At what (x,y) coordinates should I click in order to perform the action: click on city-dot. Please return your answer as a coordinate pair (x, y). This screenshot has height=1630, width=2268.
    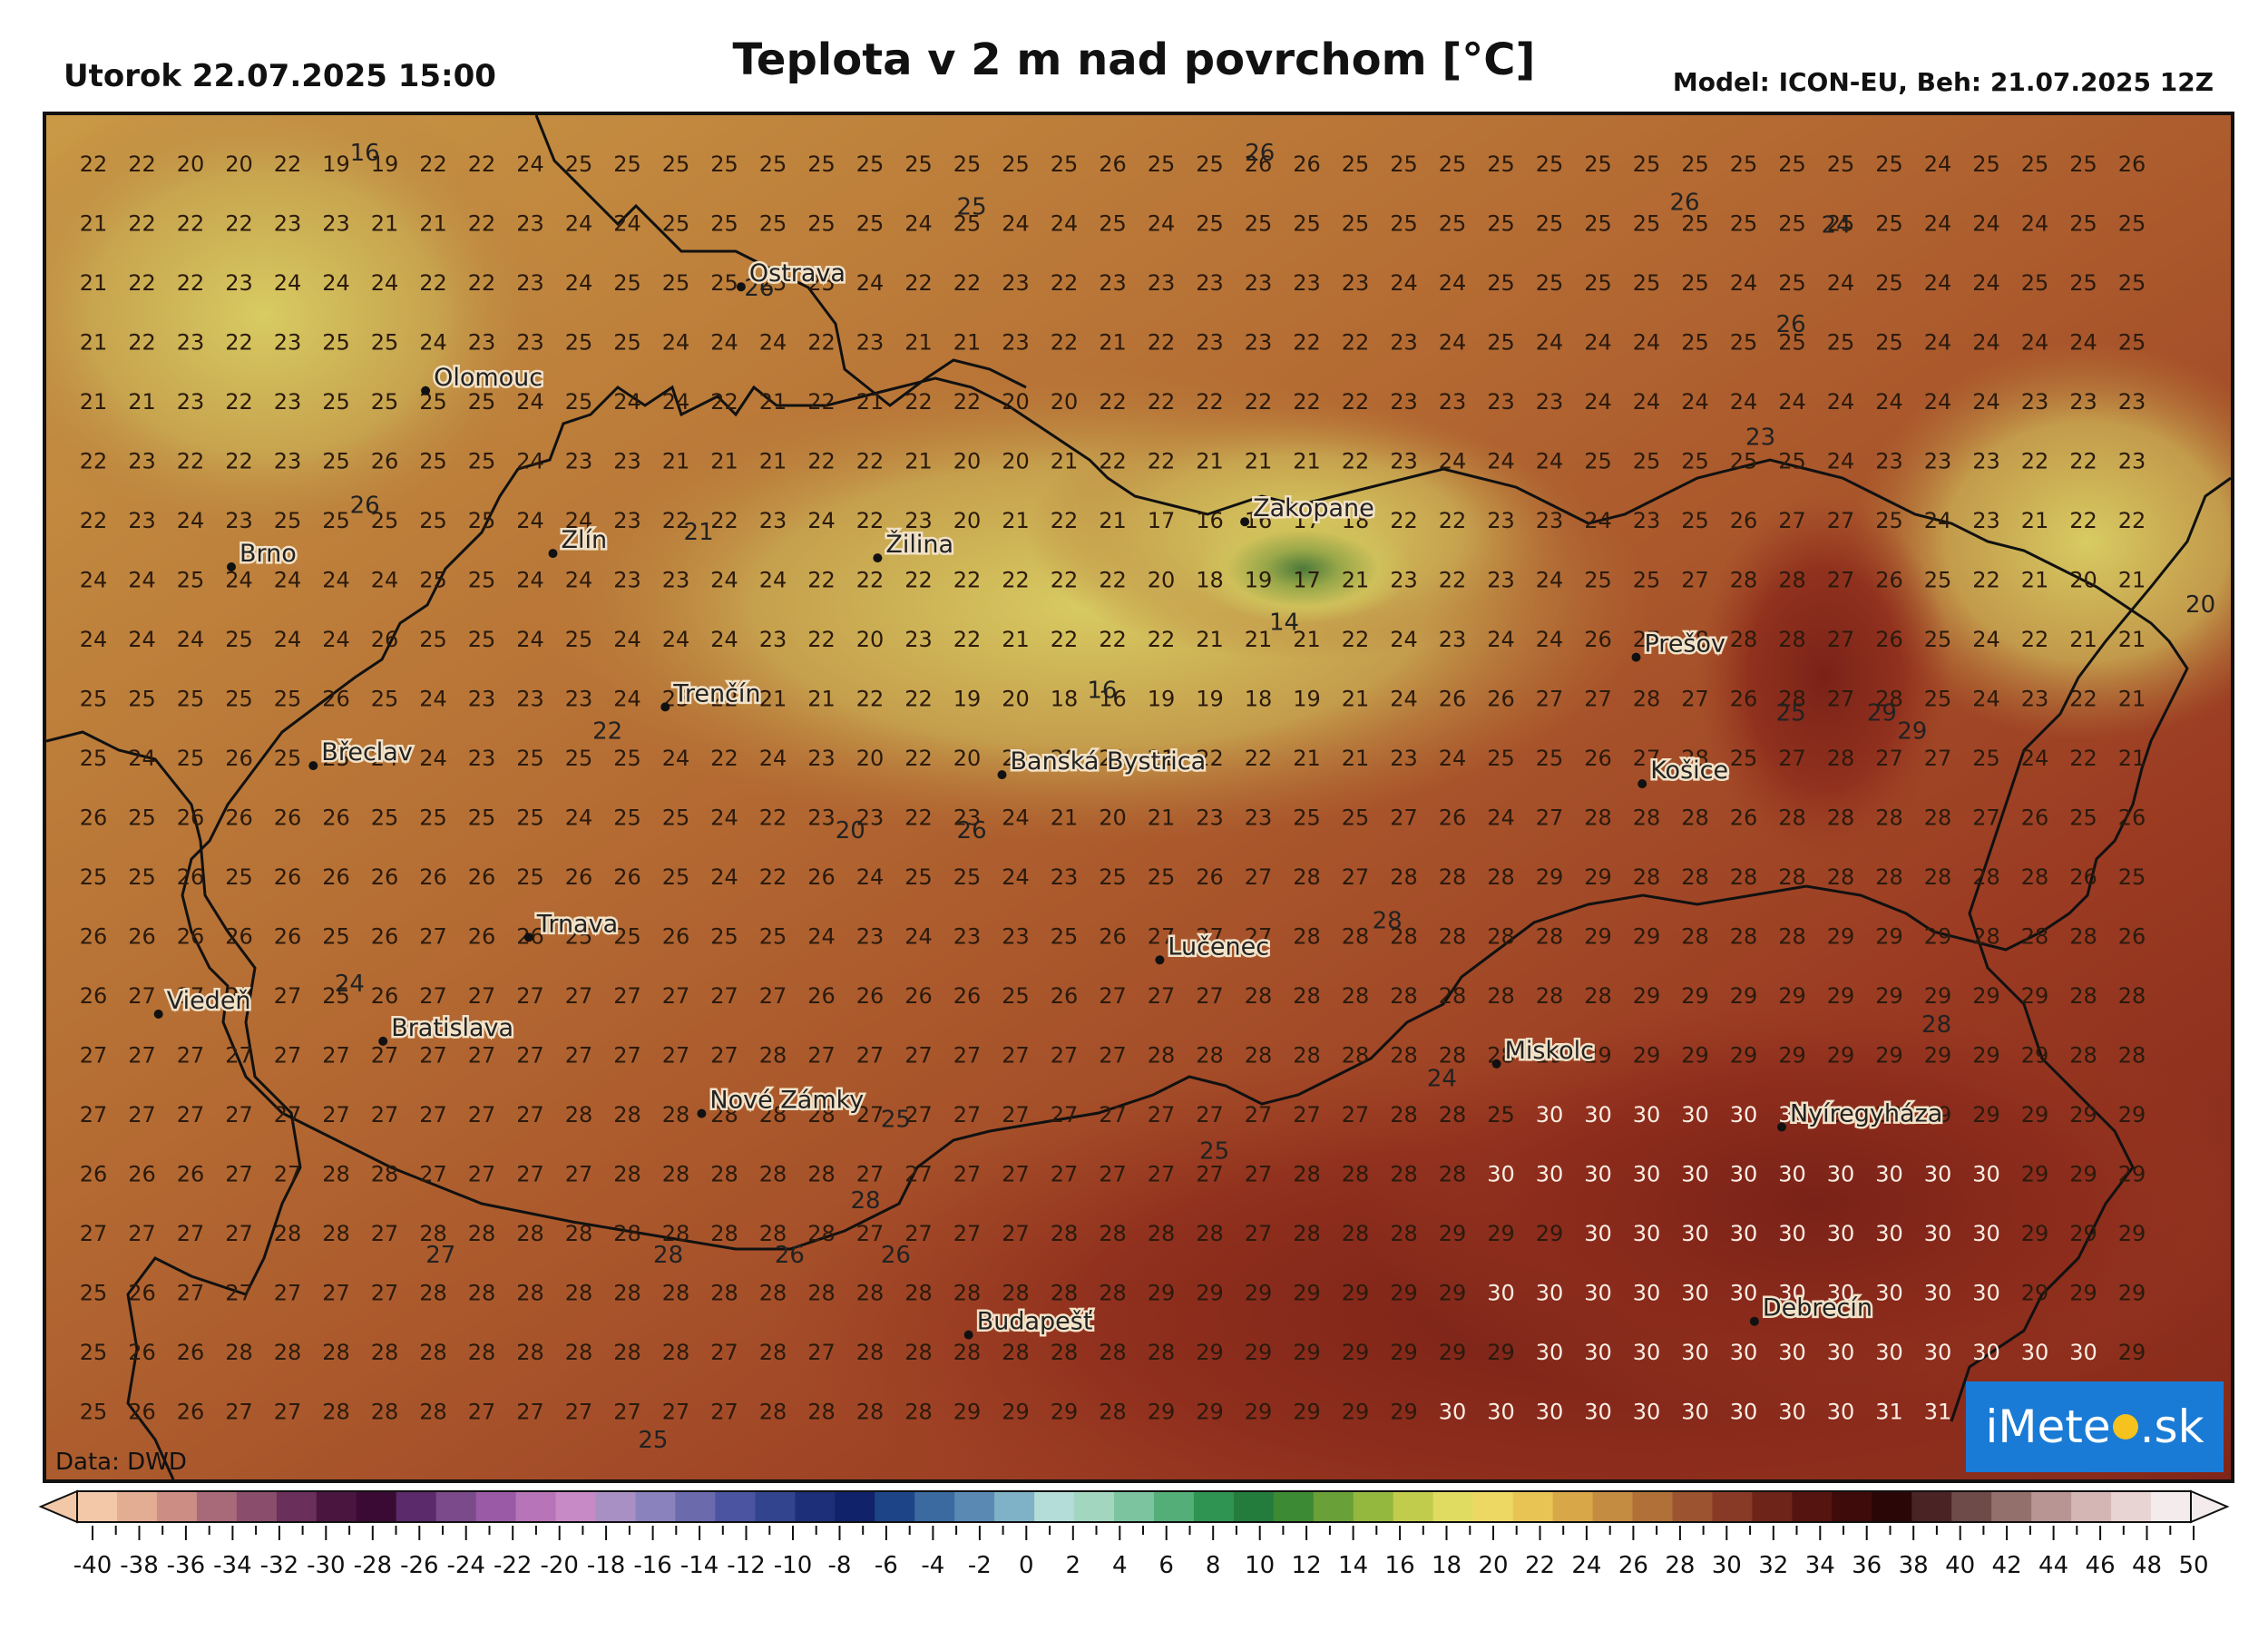
    Looking at the image, I should click on (1642, 784).